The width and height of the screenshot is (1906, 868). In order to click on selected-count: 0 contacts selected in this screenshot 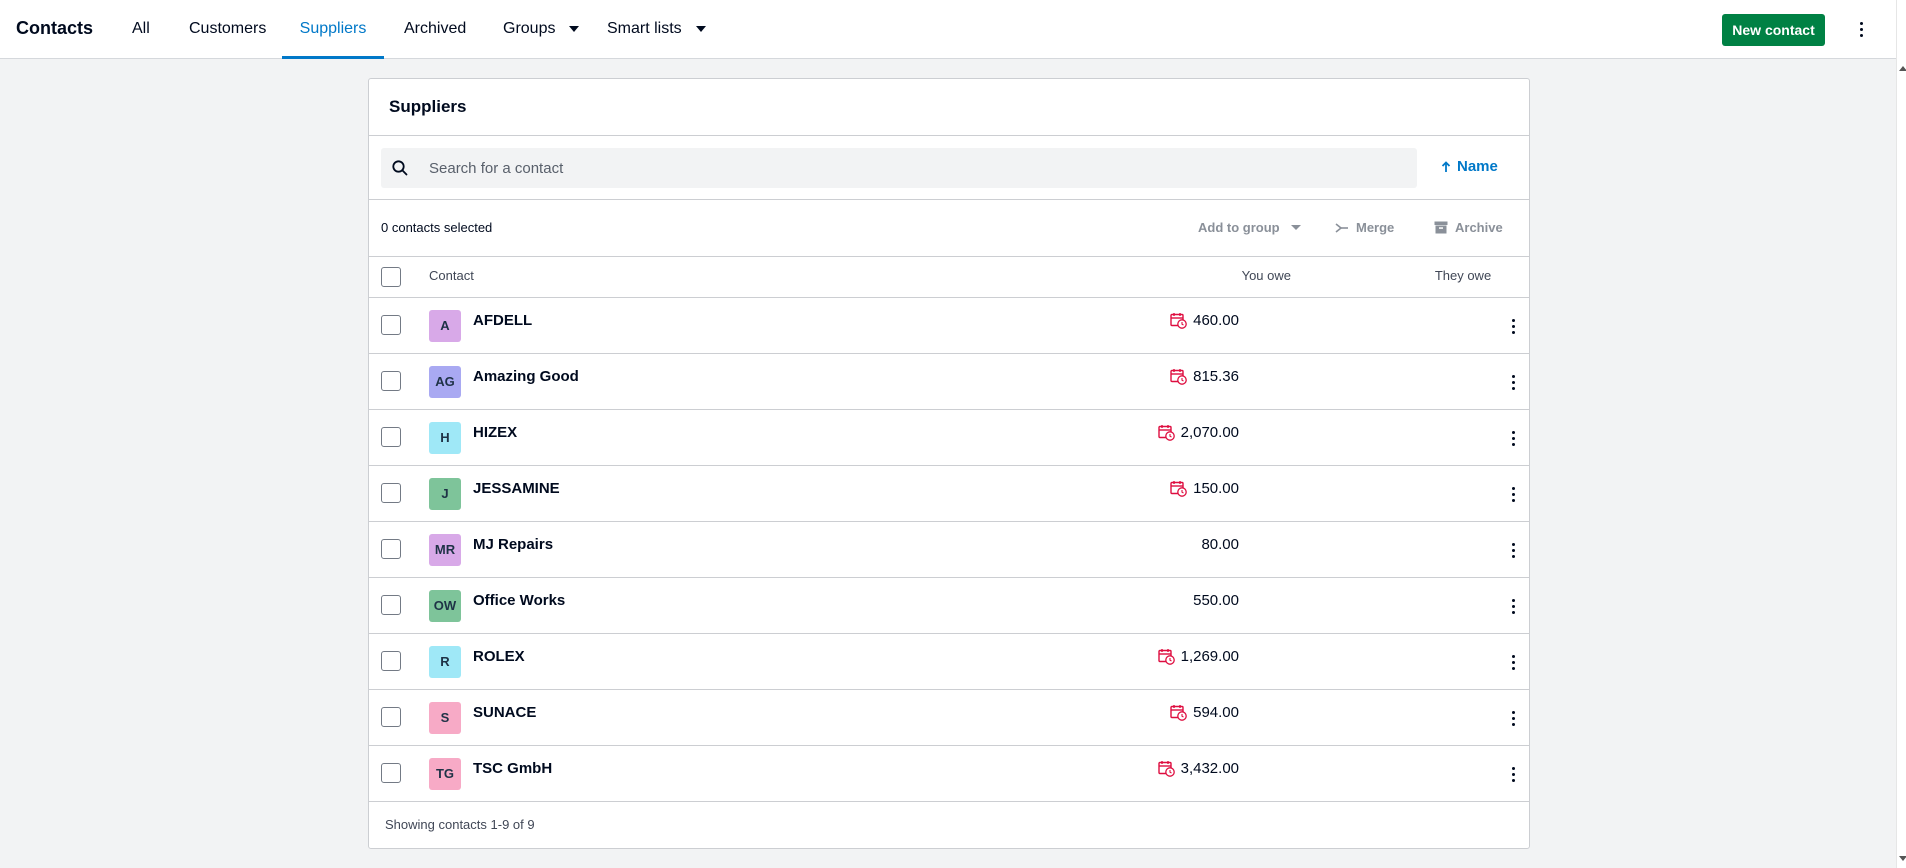, I will do `click(437, 227)`.